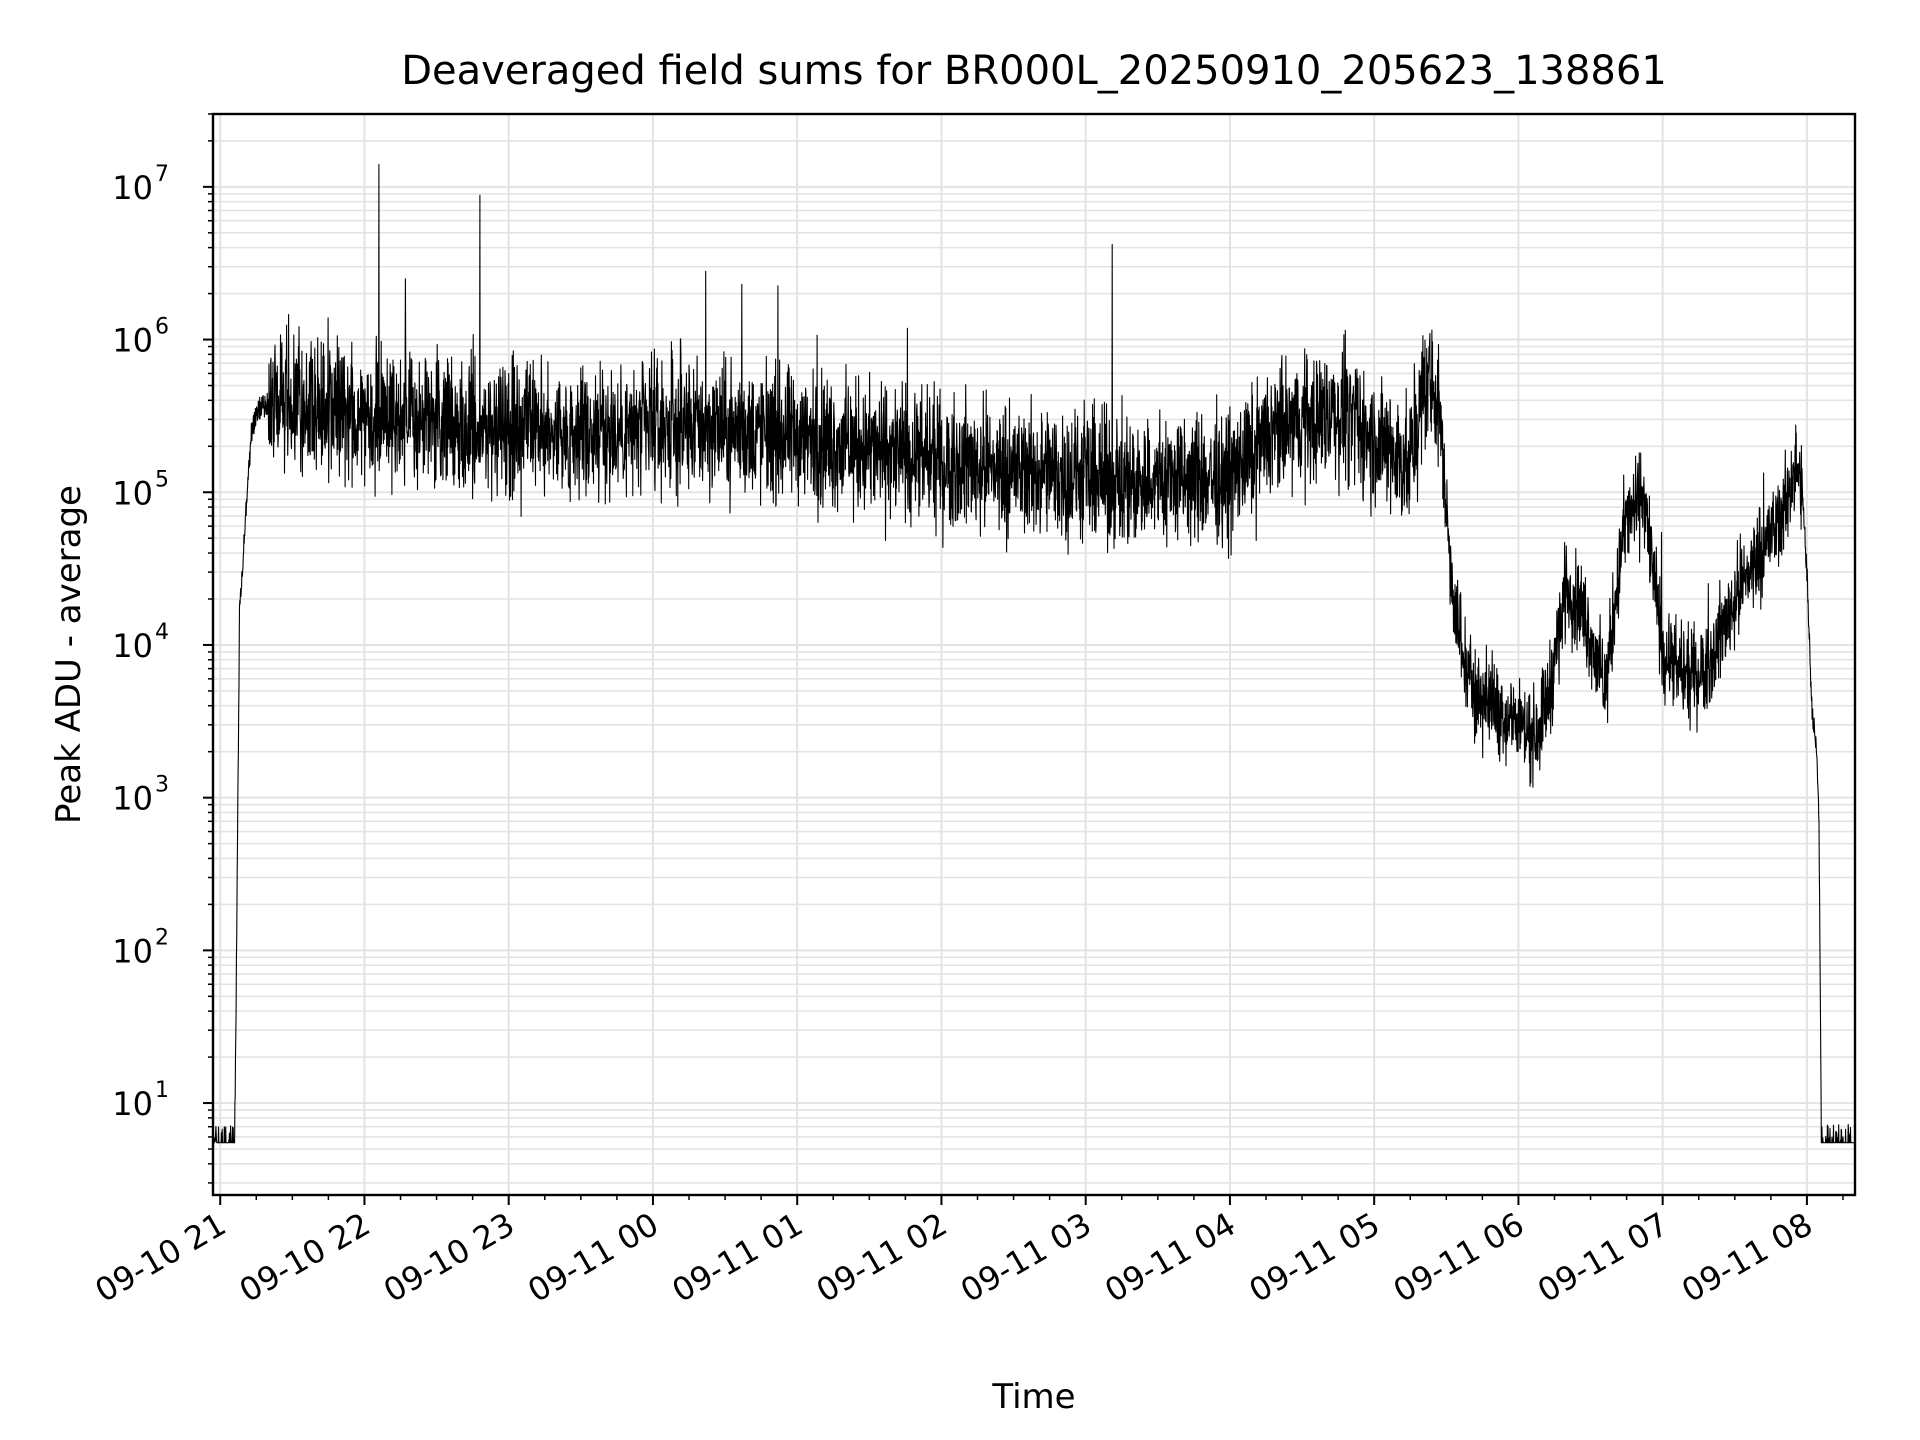  Describe the element at coordinates (162, 174) in the screenshot. I see `y-tick-label-exponent: 7` at that location.